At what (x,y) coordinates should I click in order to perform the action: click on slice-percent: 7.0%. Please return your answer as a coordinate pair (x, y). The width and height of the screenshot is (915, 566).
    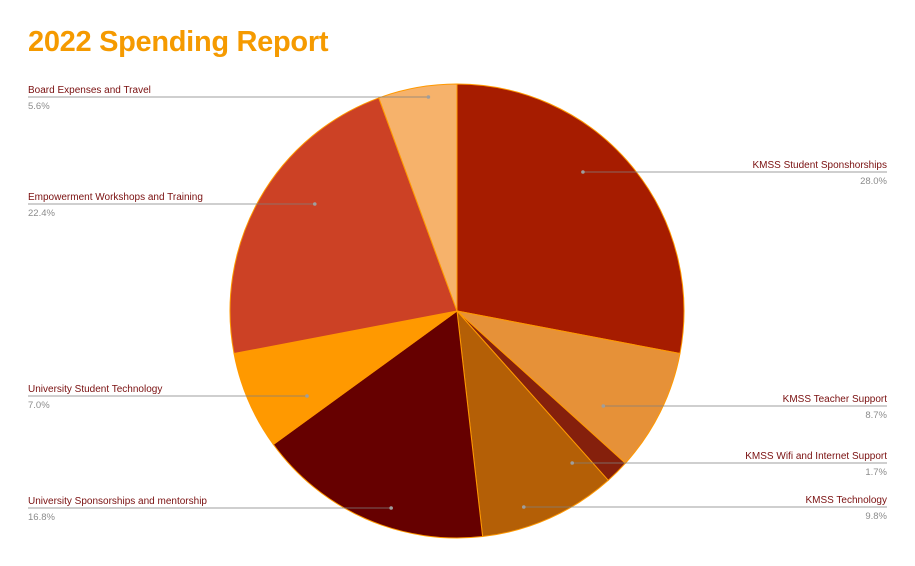
    Looking at the image, I should click on (39, 405).